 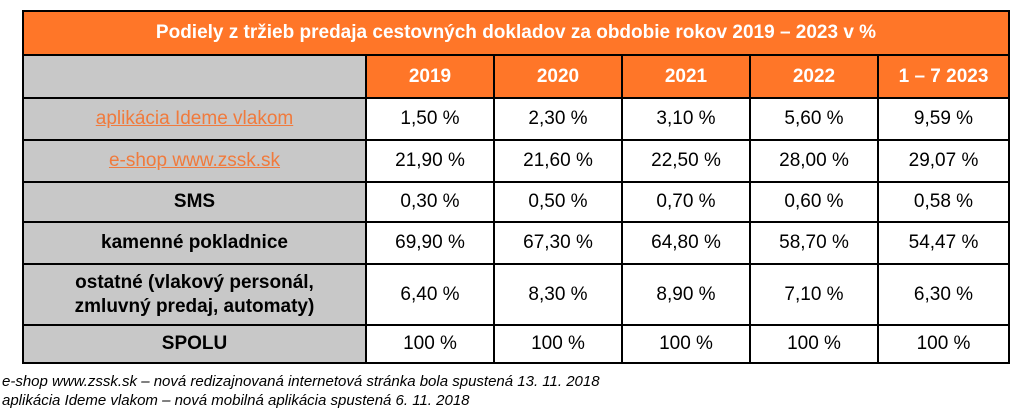 What do you see at coordinates (943, 76) in the screenshot?
I see `year-header-2023: 1 – 7 2023` at bounding box center [943, 76].